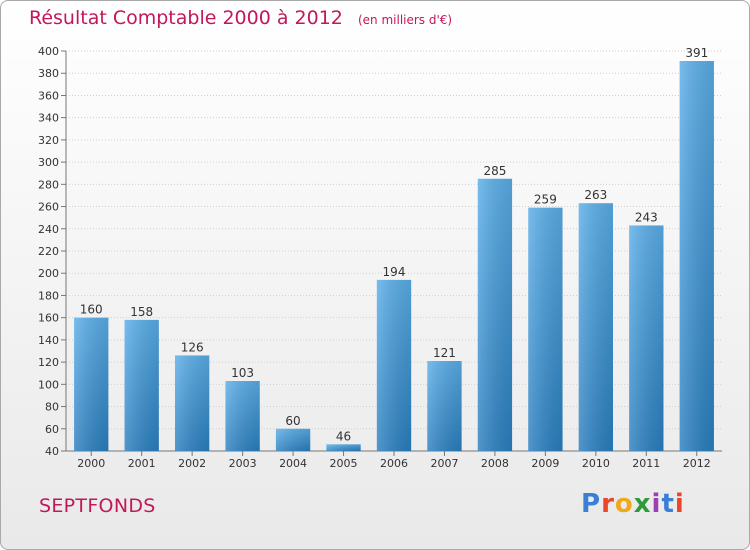  I want to click on y-tick-label: 40, so click(52, 451).